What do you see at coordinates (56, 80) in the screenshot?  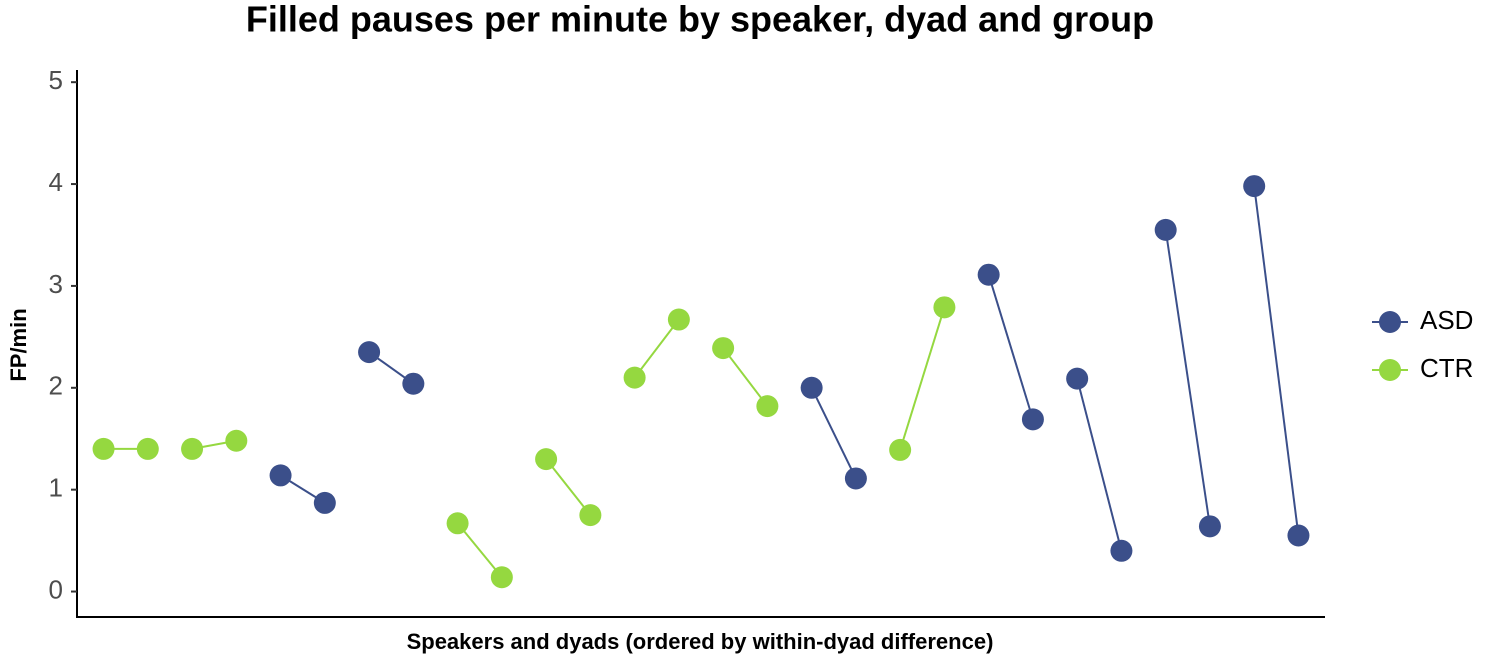 I see `y-tick-label: 5` at bounding box center [56, 80].